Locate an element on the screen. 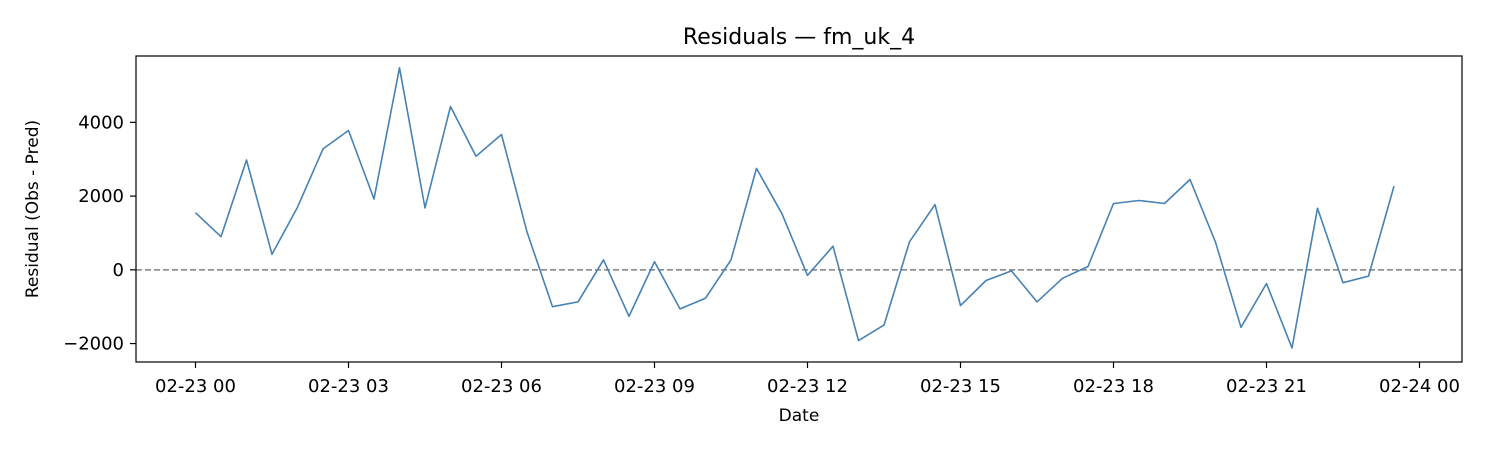  x-tick-label: 02-23 09 is located at coordinates (654, 386).